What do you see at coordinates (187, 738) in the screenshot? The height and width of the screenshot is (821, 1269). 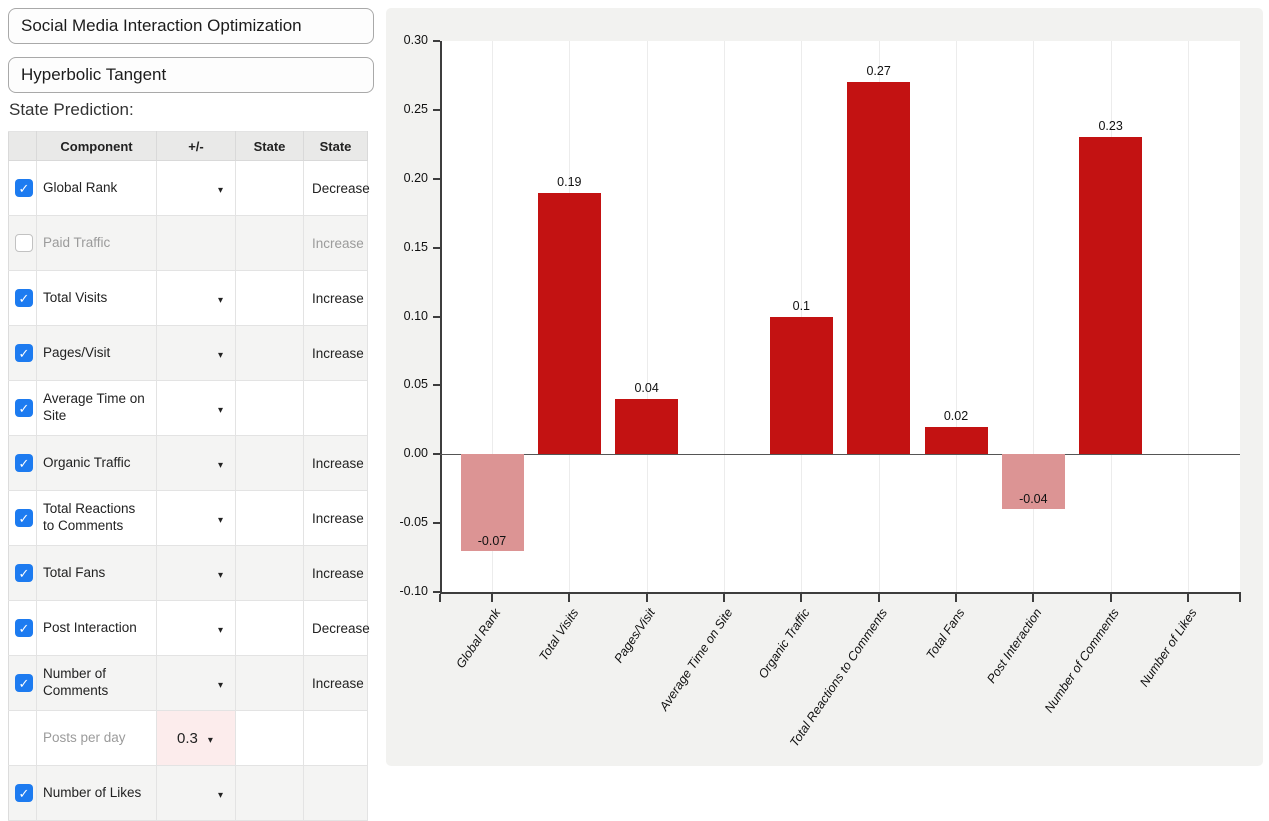 I see `dropdown-value: 0.3` at bounding box center [187, 738].